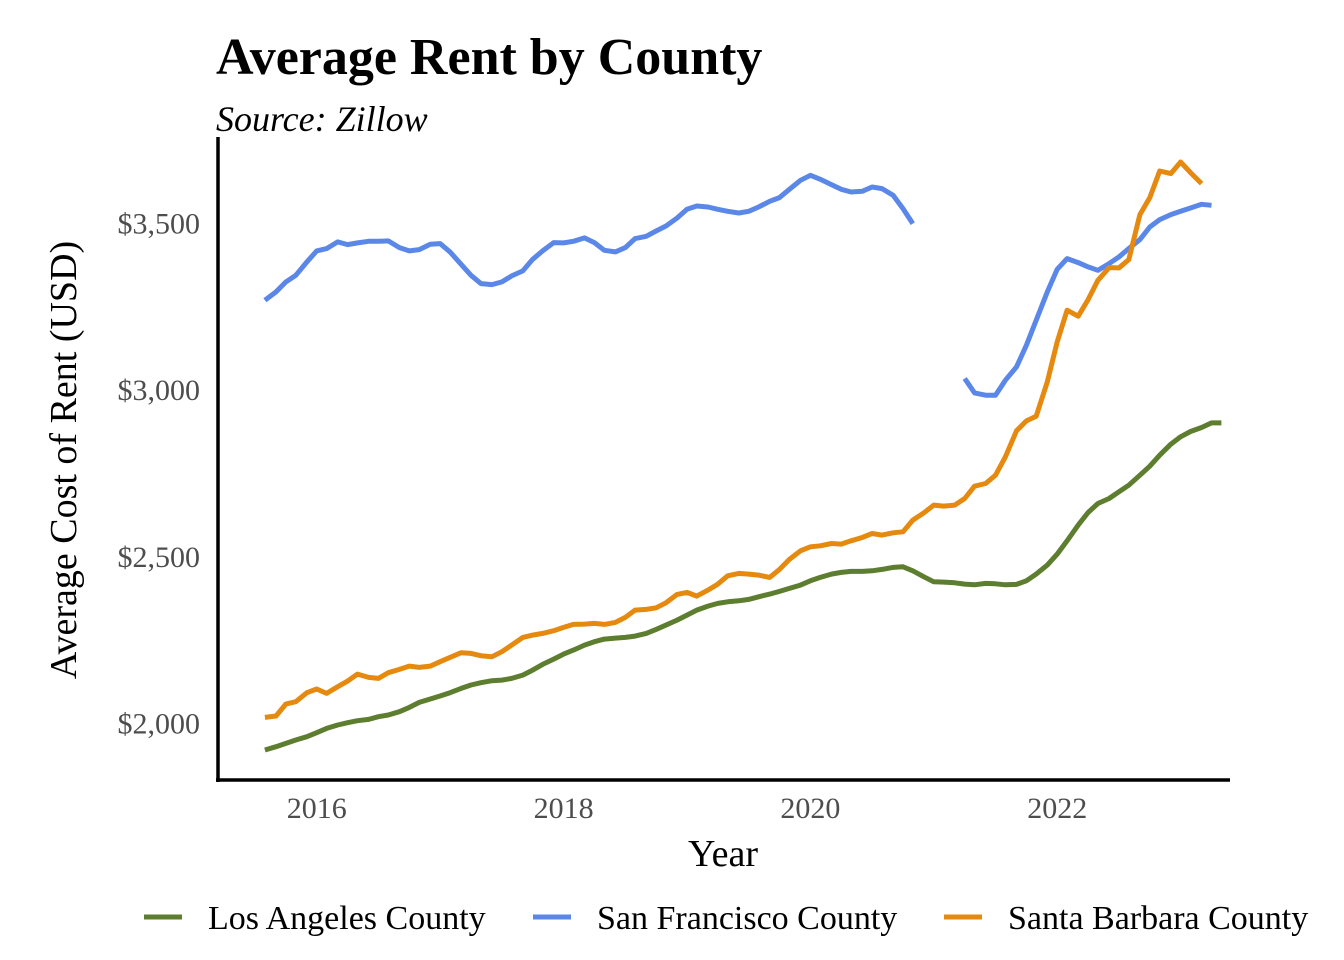 This screenshot has height=960, width=1344. What do you see at coordinates (810, 808) in the screenshot?
I see `x-tick-label: 2020` at bounding box center [810, 808].